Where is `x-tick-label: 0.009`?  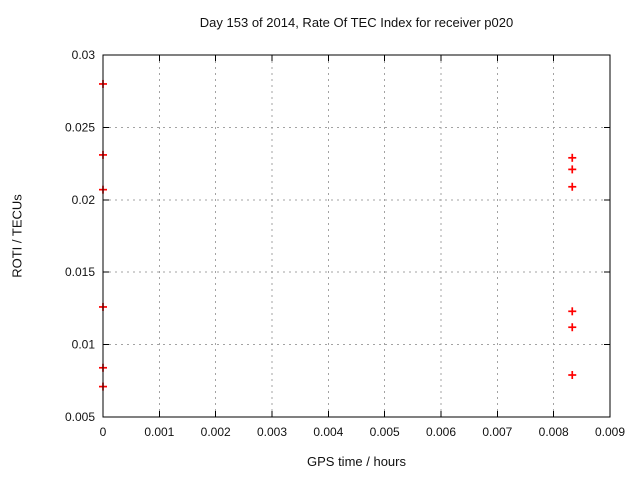 x-tick-label: 0.009 is located at coordinates (610, 432).